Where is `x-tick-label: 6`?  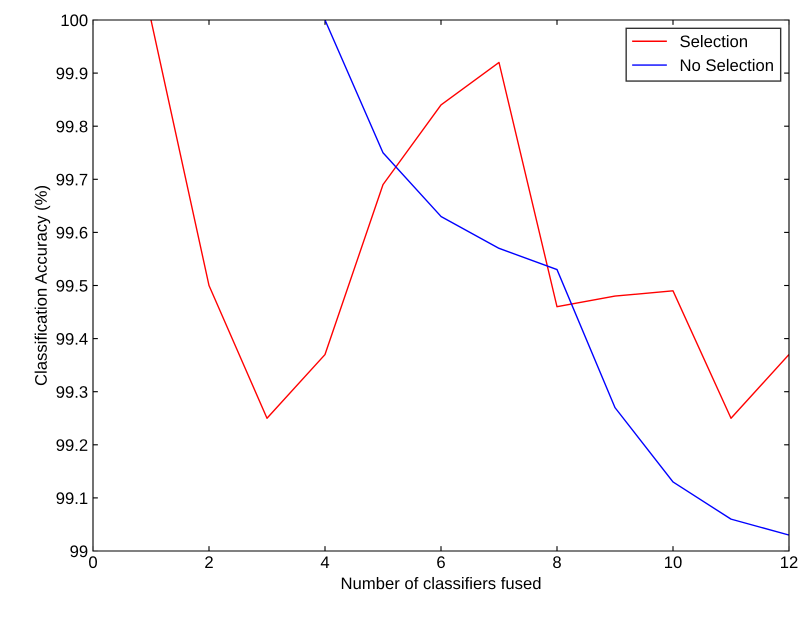
x-tick-label: 6 is located at coordinates (441, 562).